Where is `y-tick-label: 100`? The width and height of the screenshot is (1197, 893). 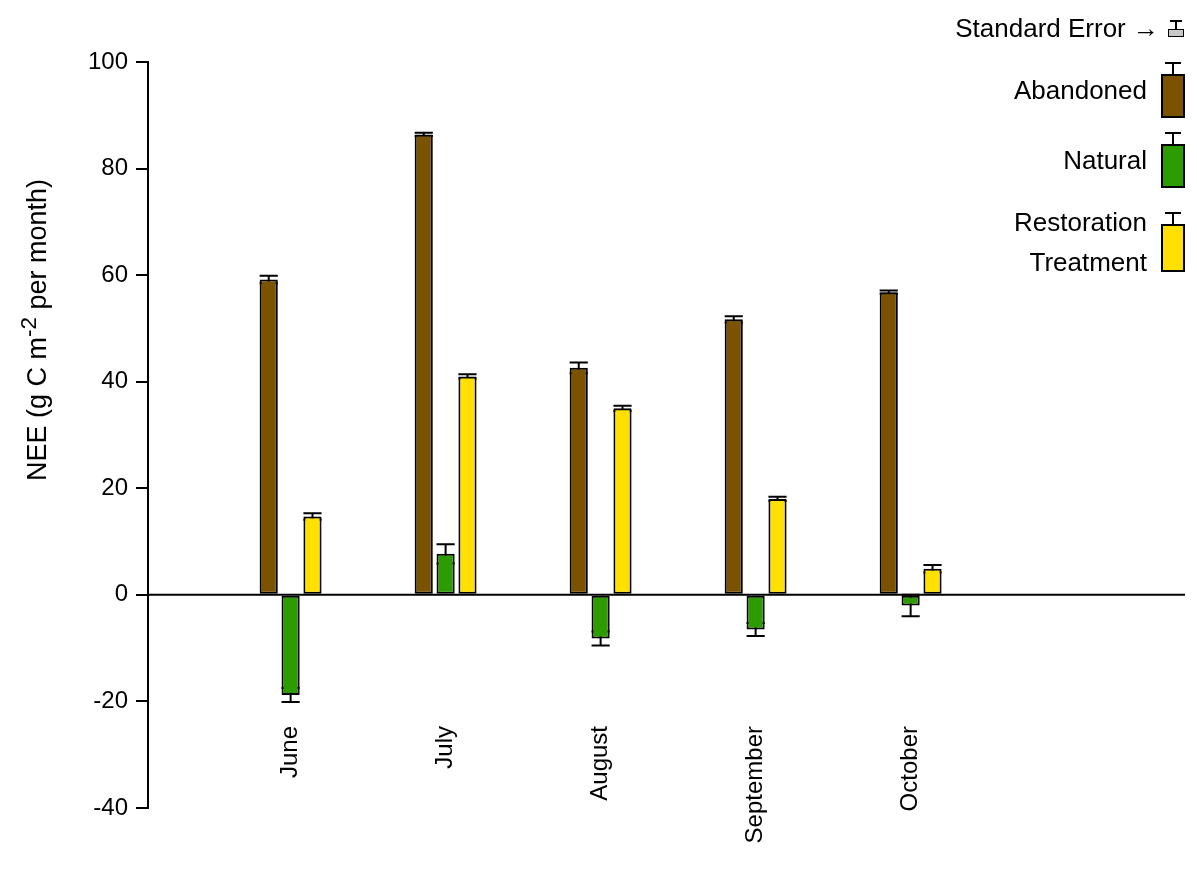
y-tick-label: 100 is located at coordinates (107, 60).